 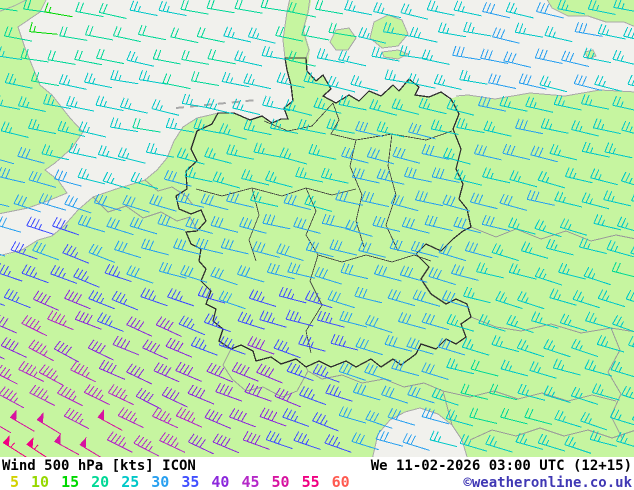 What do you see at coordinates (374, 258) in the screenshot?
I see `state-border` at bounding box center [374, 258].